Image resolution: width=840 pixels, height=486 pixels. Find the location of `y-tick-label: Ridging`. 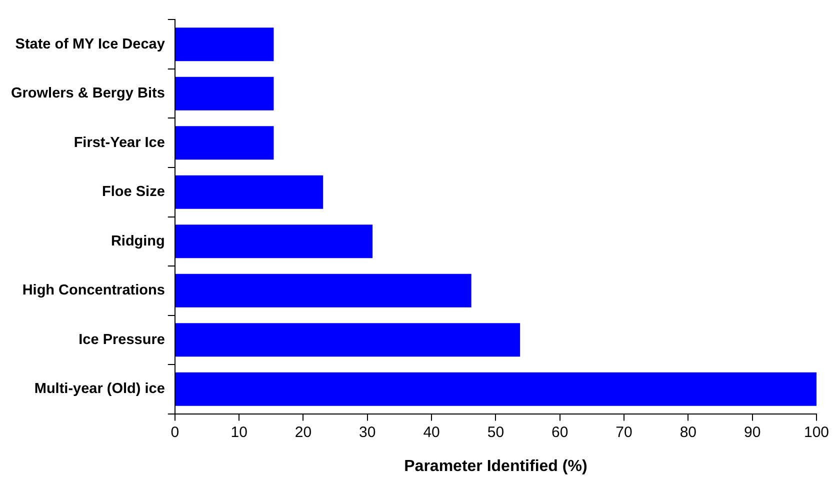

y-tick-label: Ridging is located at coordinates (137, 241).